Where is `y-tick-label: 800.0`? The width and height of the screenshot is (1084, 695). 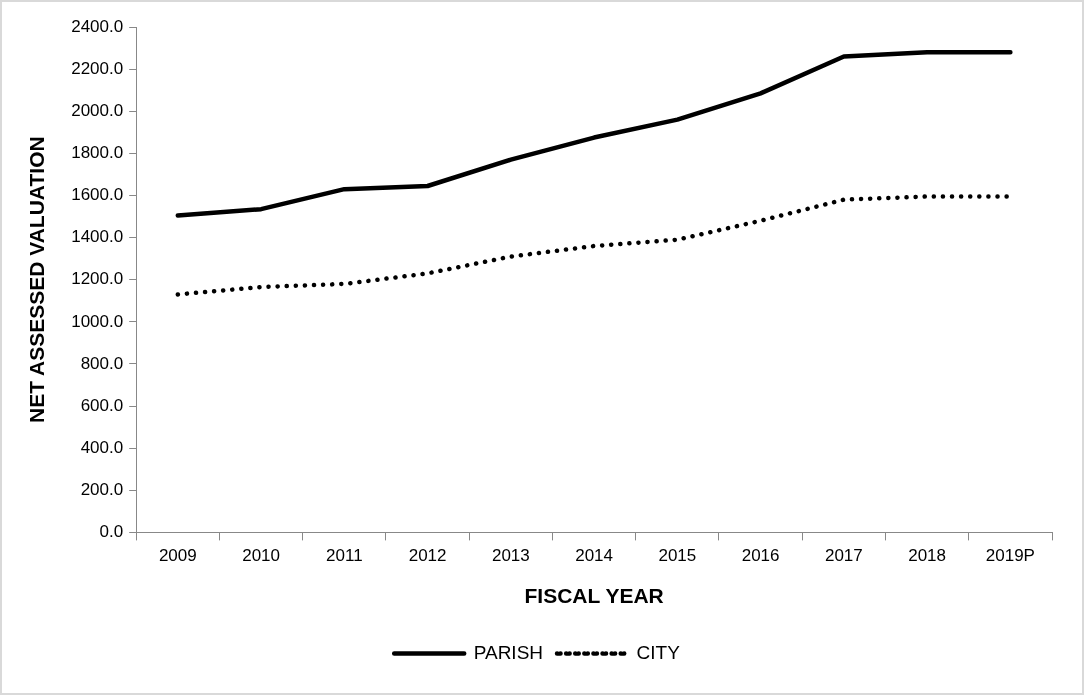 y-tick-label: 800.0 is located at coordinates (102, 363).